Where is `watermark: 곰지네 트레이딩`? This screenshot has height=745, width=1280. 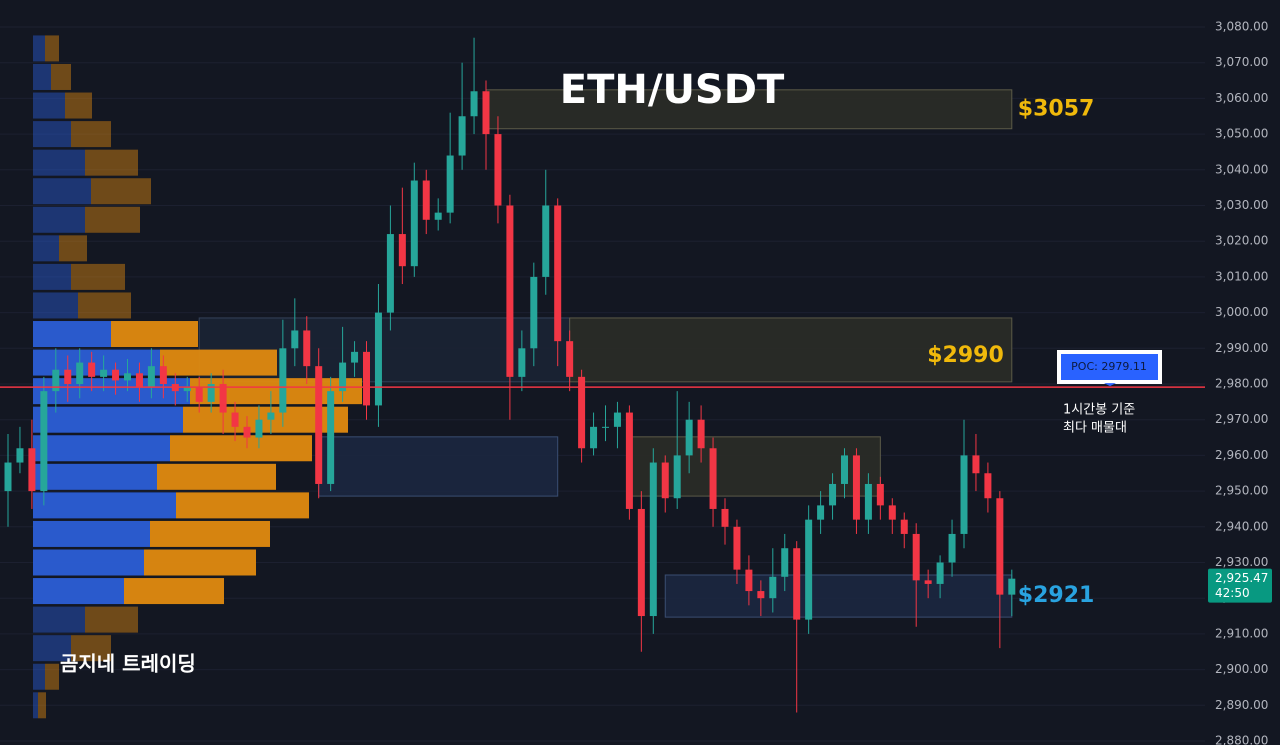
watermark: 곰지네 트레이딩 is located at coordinates (128, 664).